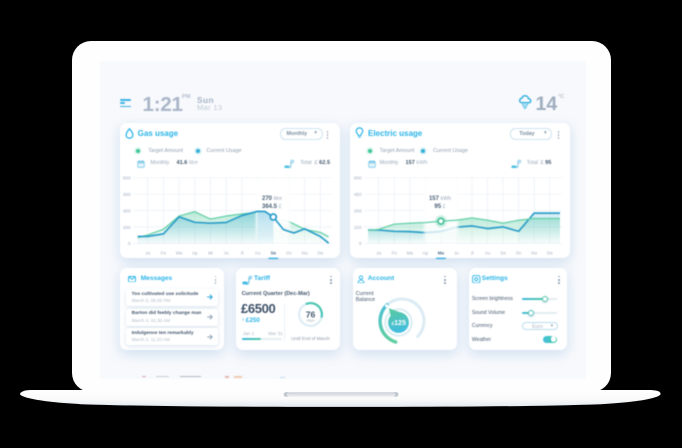 This screenshot has height=448, width=682. I want to click on svg-text: 600, so click(358, 178).